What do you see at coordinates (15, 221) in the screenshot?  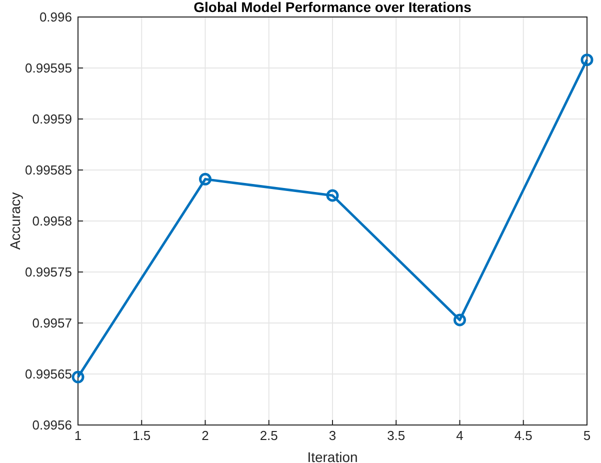 I see `y-axis-title: Accuracy` at bounding box center [15, 221].